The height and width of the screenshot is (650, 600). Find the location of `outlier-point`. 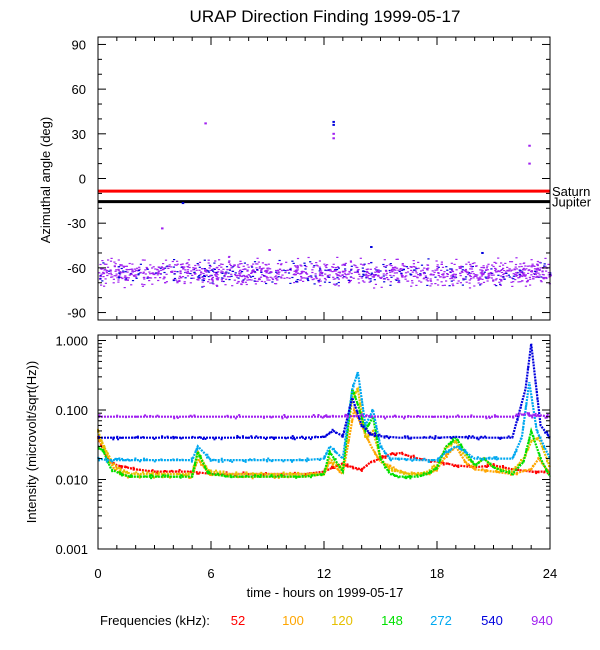

outlier-point is located at coordinates (371, 247).